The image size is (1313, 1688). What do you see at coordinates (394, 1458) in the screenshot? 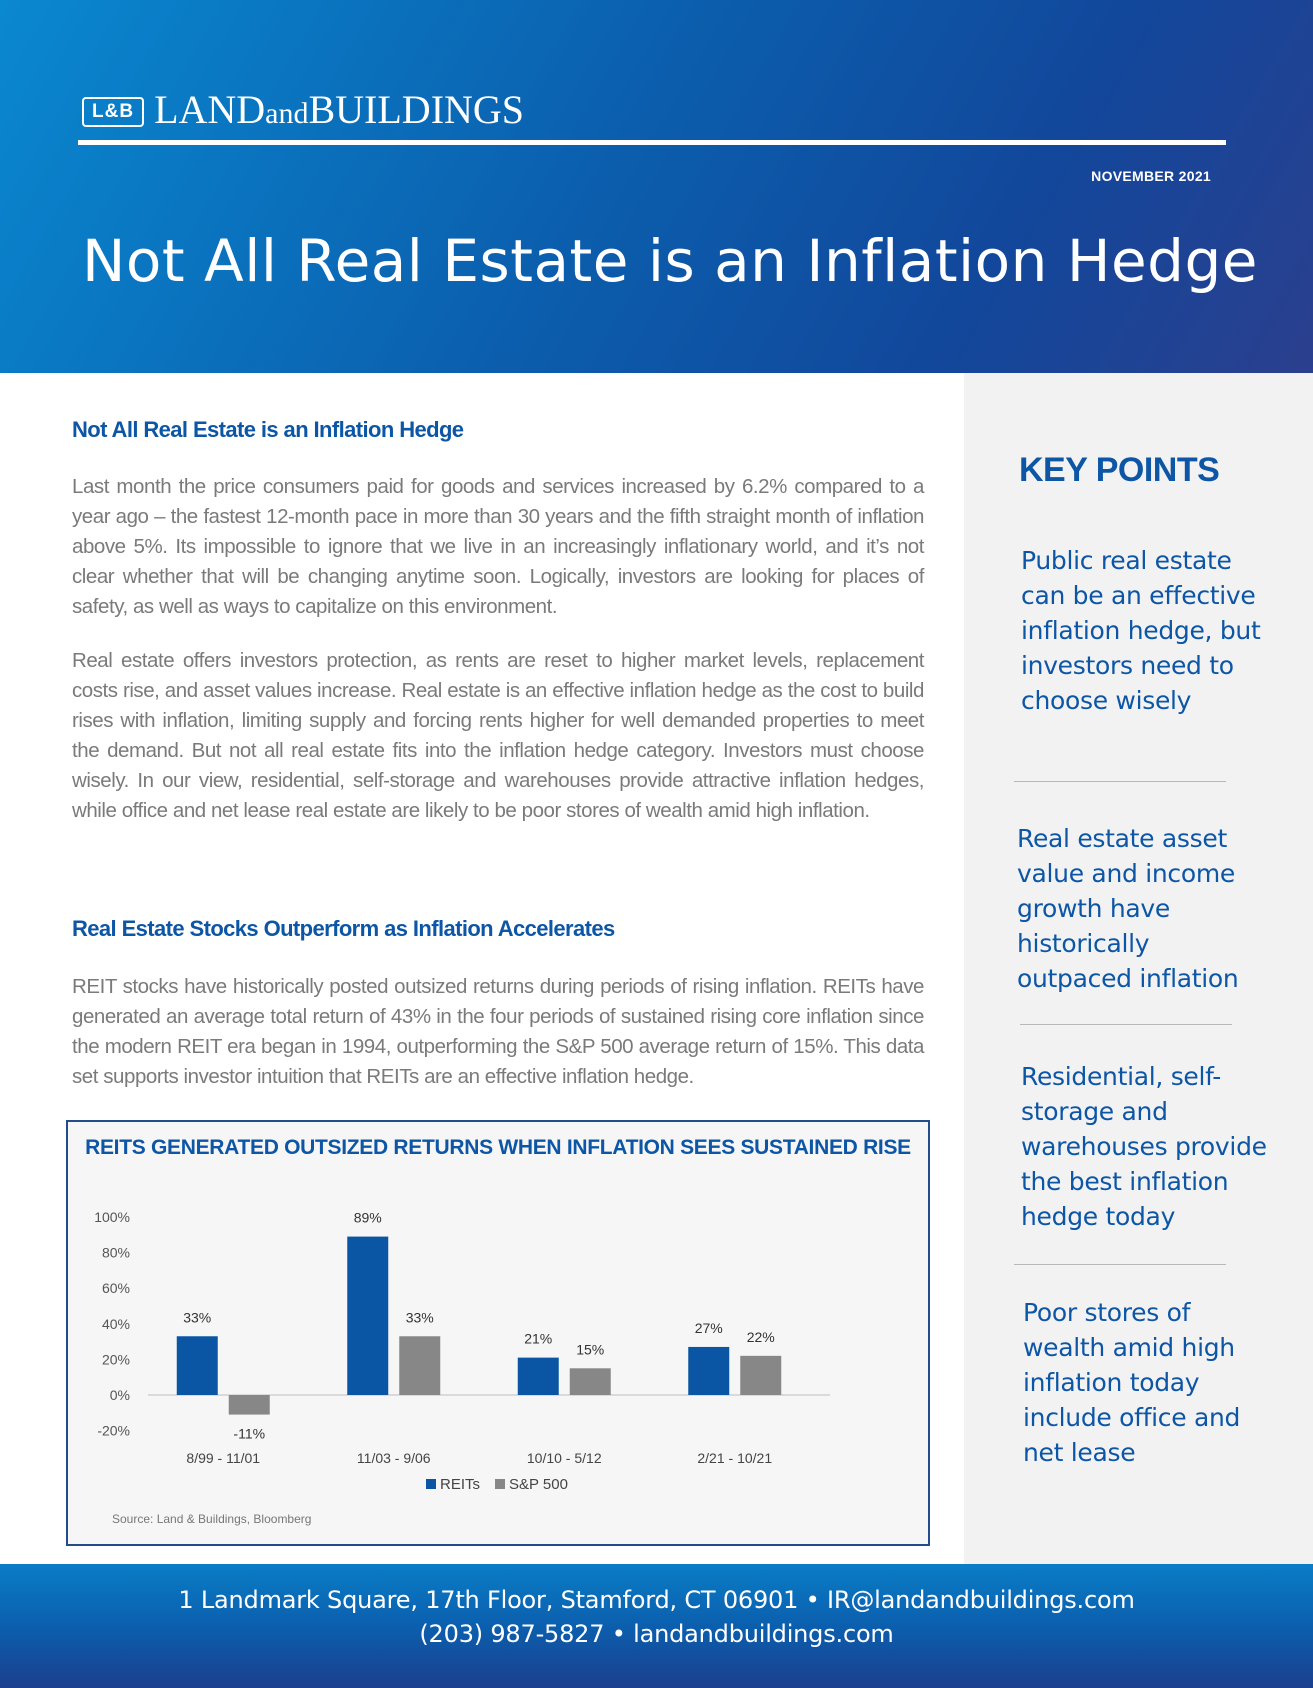
I see `x-tick-label: 11/03 - 9/06` at bounding box center [394, 1458].